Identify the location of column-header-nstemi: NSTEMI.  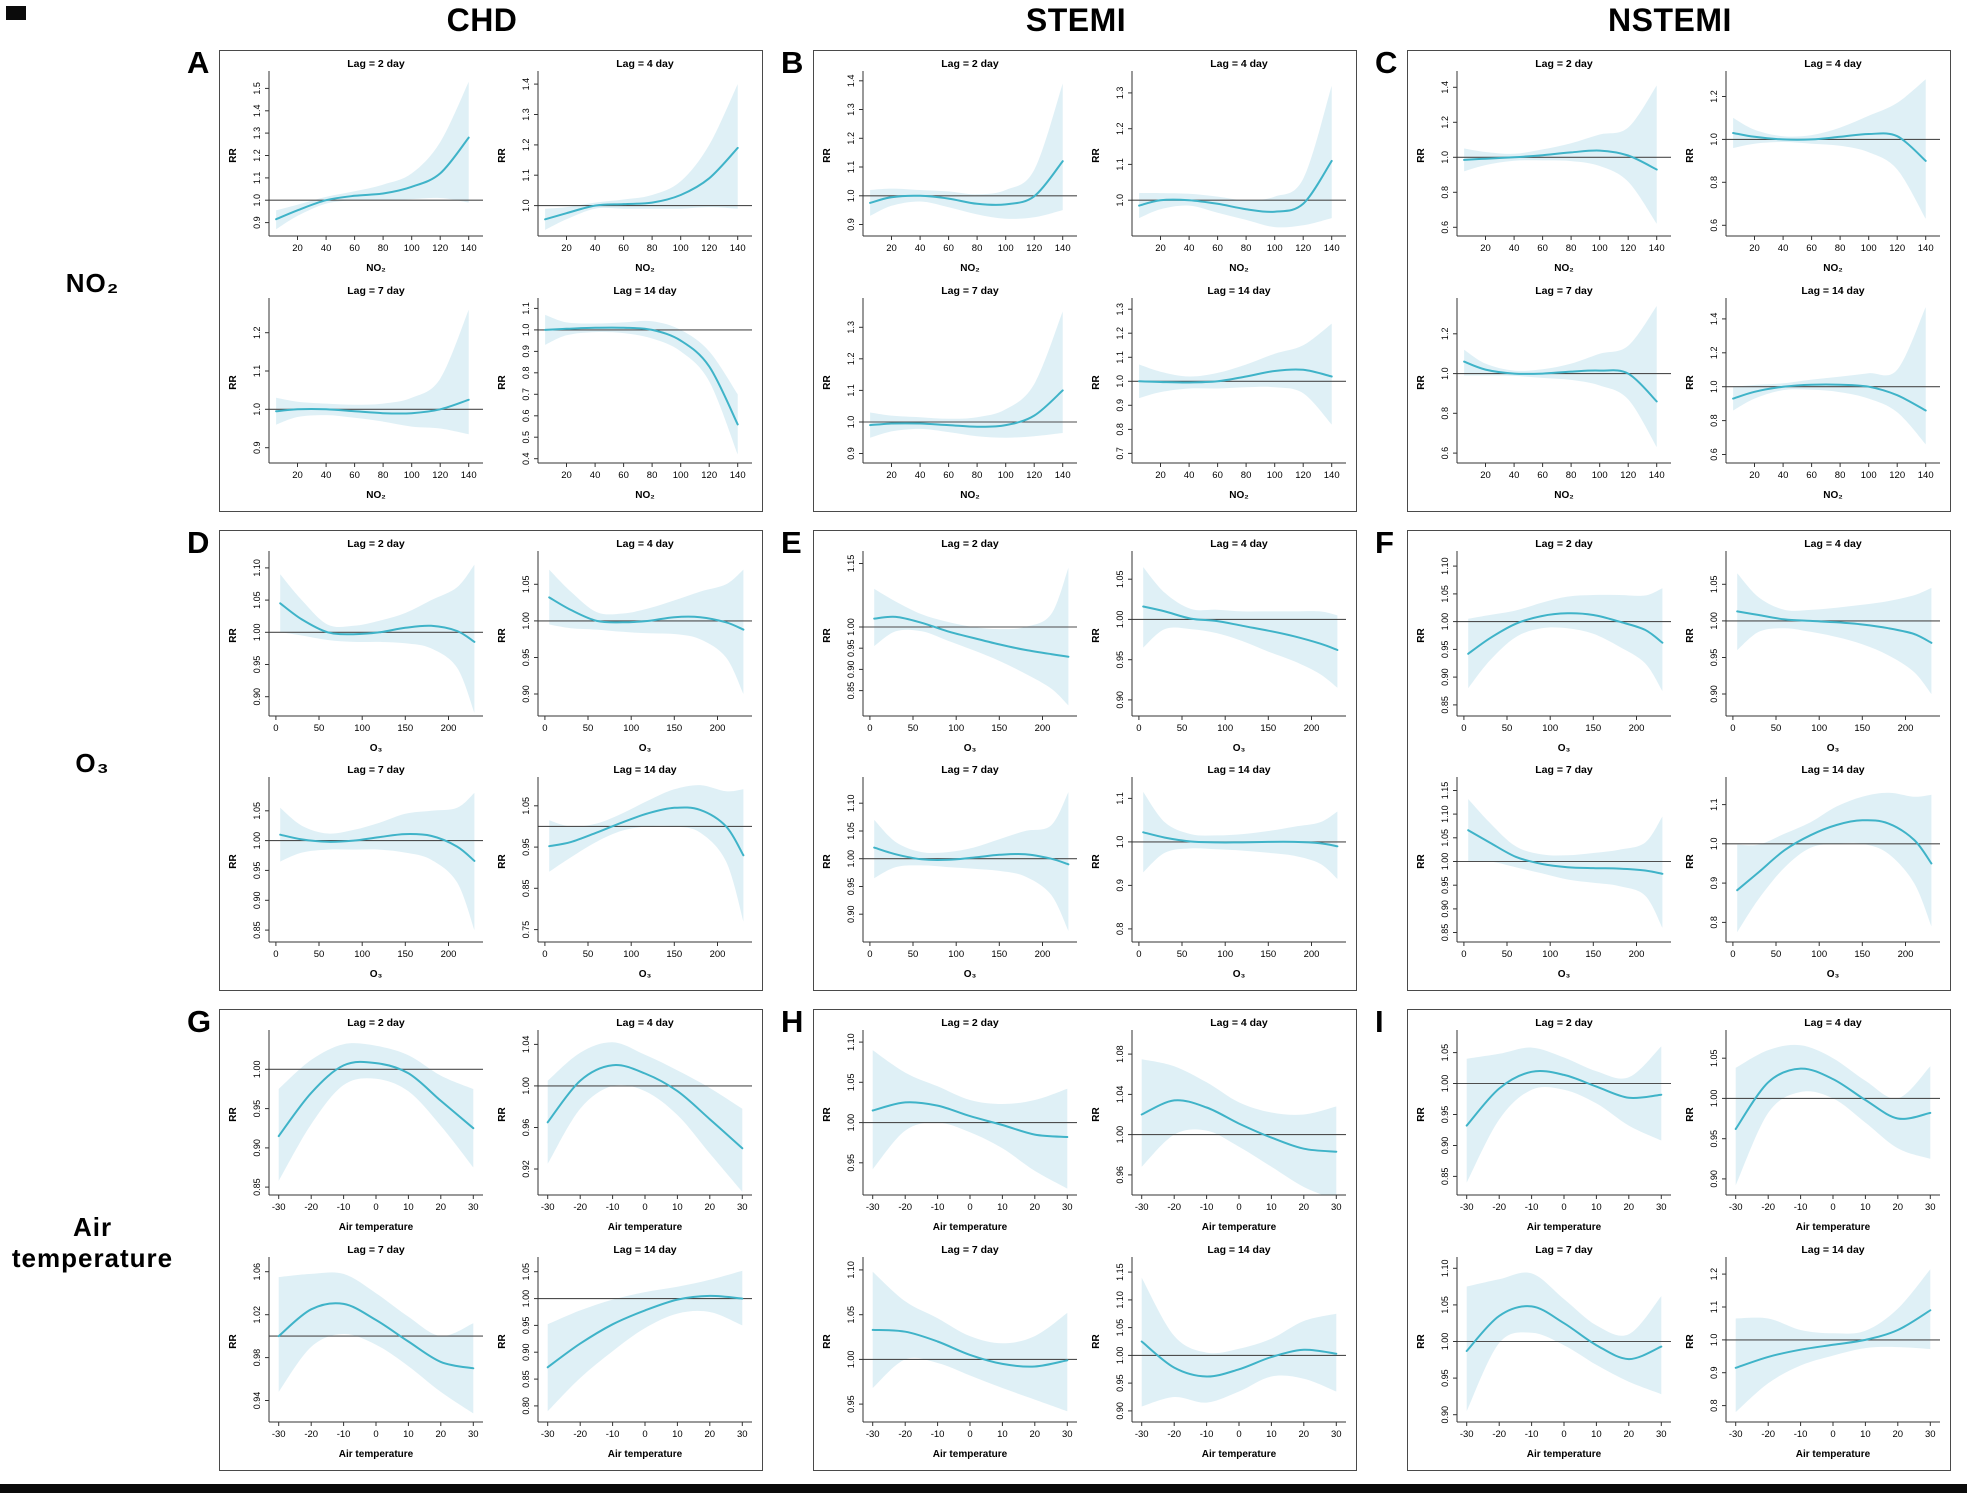
(1670, 20).